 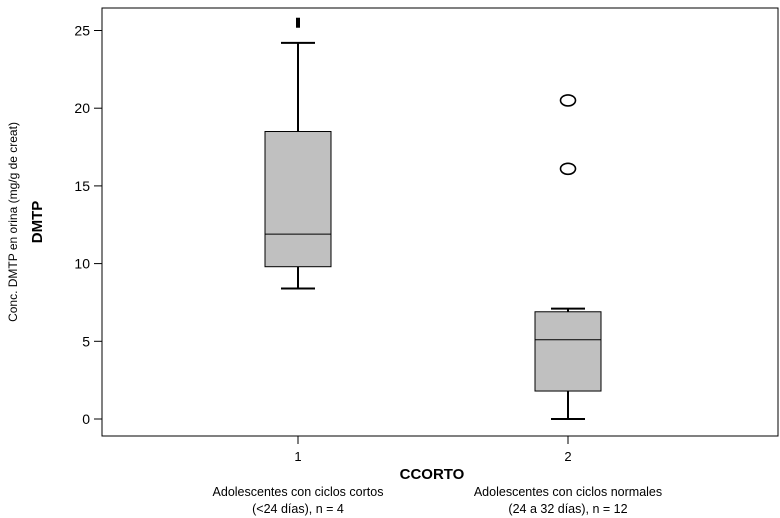 What do you see at coordinates (86, 419) in the screenshot?
I see `y-tick-label: 0` at bounding box center [86, 419].